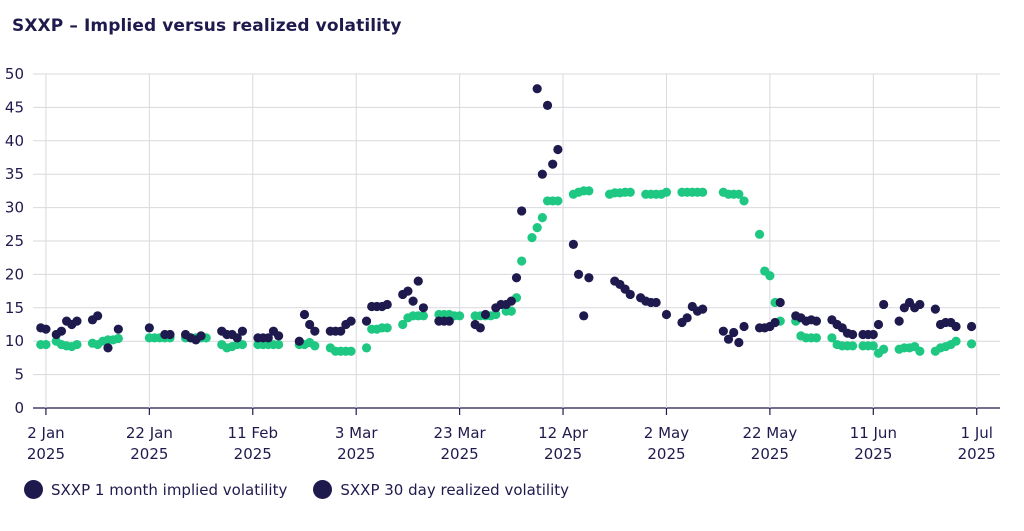  What do you see at coordinates (769, 433) in the screenshot?
I see `x-tick-label: 22 May` at bounding box center [769, 433].